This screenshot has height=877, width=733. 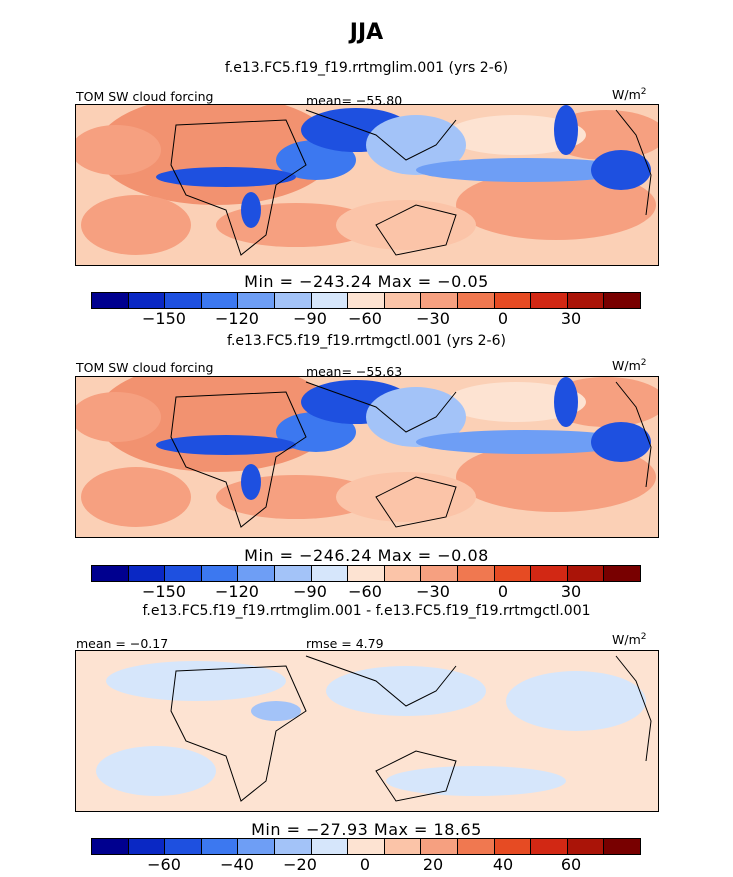 I want to click on panel-3-mean-label: mean = −0.17, so click(x=122, y=643).